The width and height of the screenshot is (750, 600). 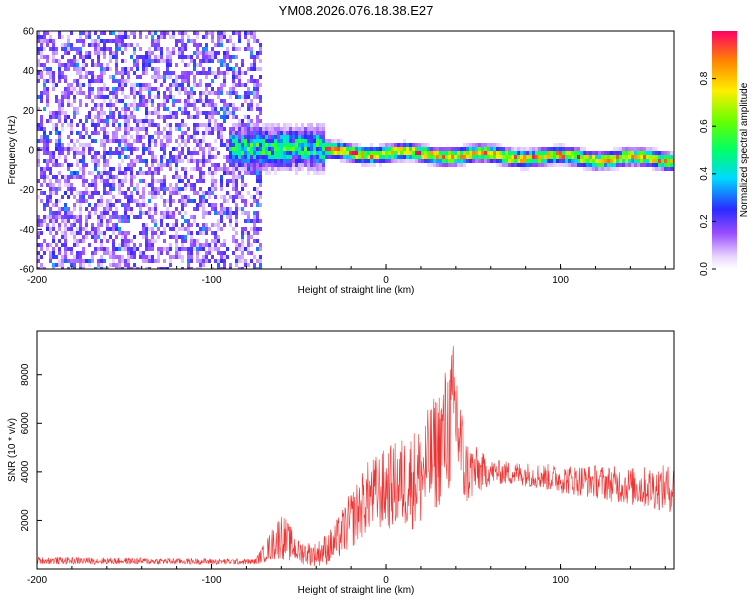 What do you see at coordinates (25, 471) in the screenshot?
I see `y-tick-label: 4000` at bounding box center [25, 471].